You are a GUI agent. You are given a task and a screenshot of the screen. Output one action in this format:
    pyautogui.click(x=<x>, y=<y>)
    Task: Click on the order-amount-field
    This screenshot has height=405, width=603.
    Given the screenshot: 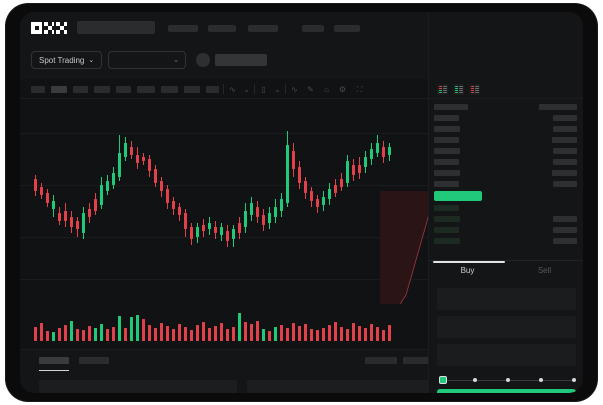 What is the action you would take?
    pyautogui.click(x=506, y=327)
    